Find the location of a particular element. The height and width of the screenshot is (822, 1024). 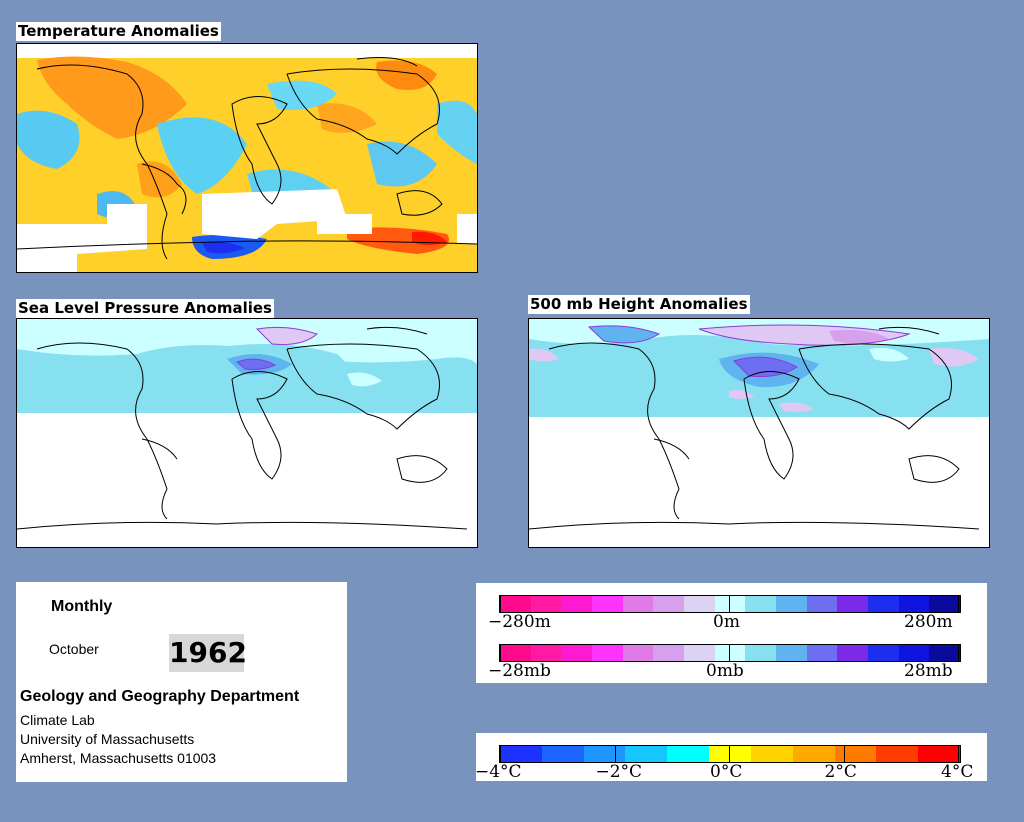

temperature-legend: −4°C −2°C 0°C 2°C 4°C is located at coordinates (731, 757).